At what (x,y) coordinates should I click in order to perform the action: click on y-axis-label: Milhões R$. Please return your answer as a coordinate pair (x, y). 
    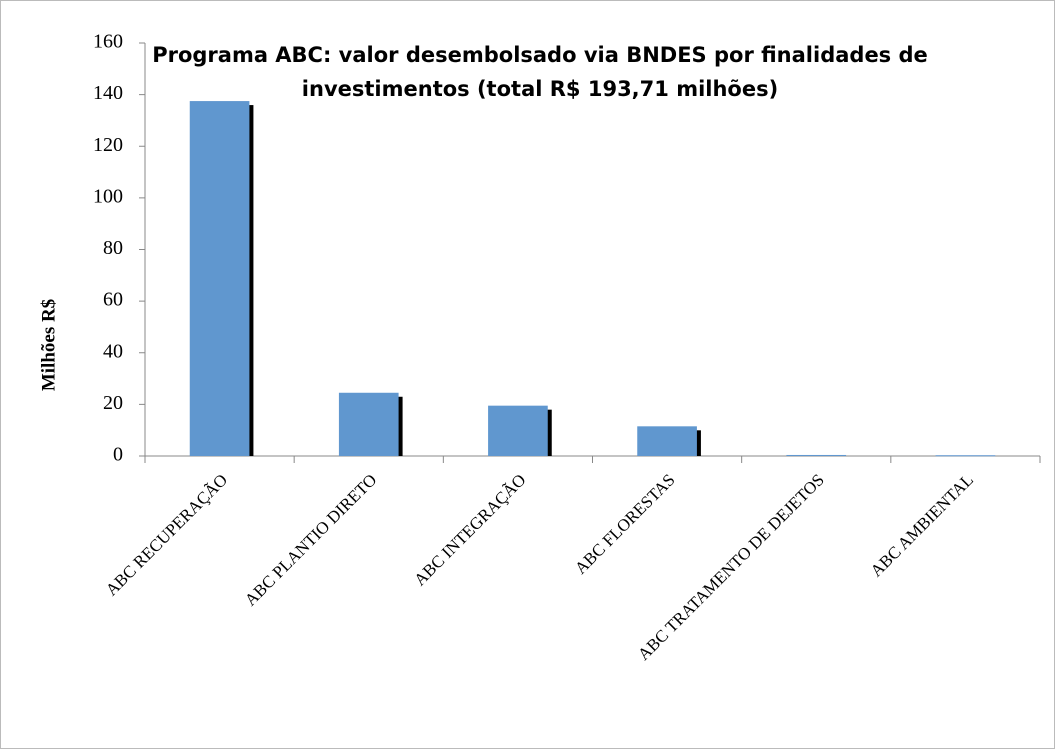
    Looking at the image, I should click on (48, 345).